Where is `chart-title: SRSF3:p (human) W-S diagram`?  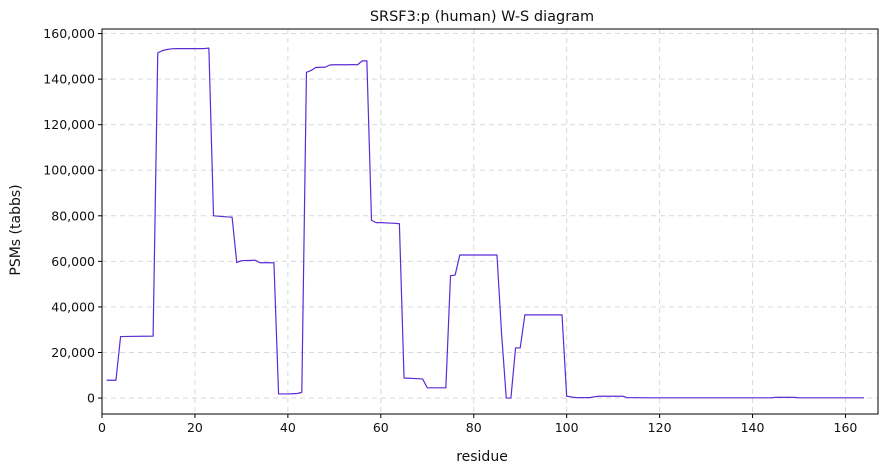 chart-title: SRSF3:p (human) W-S diagram is located at coordinates (482, 17).